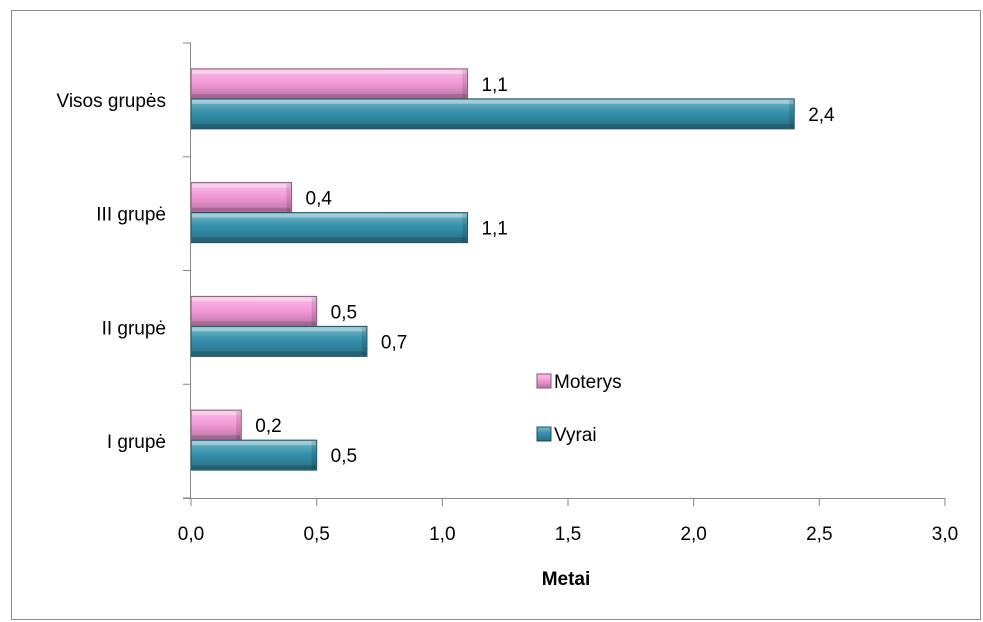 This screenshot has width=983, height=622. Describe the element at coordinates (945, 534) in the screenshot. I see `x-tick-label-6: 3,0` at that location.